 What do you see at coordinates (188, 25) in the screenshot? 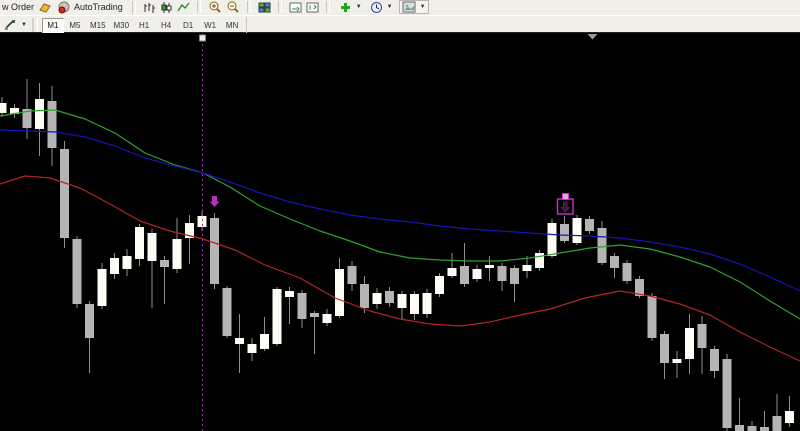
I see `timeframe-button-D1: D1` at bounding box center [188, 25].